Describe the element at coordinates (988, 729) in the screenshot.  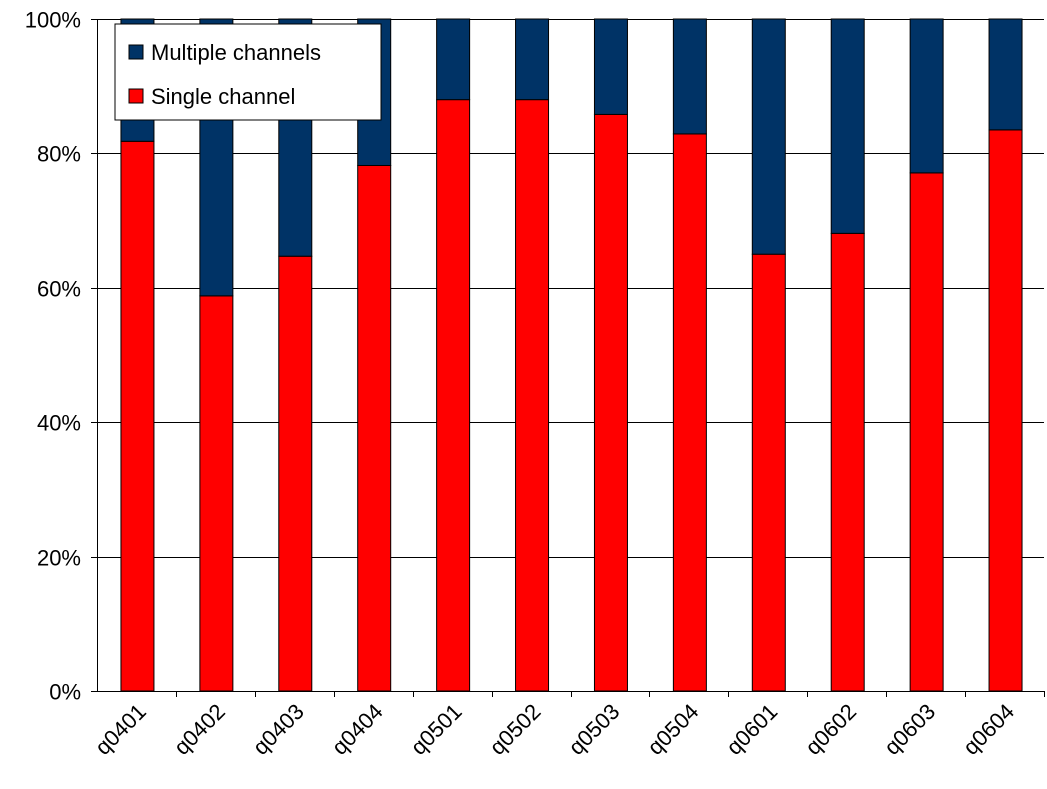
I see `x-tick-label: q0604` at that location.